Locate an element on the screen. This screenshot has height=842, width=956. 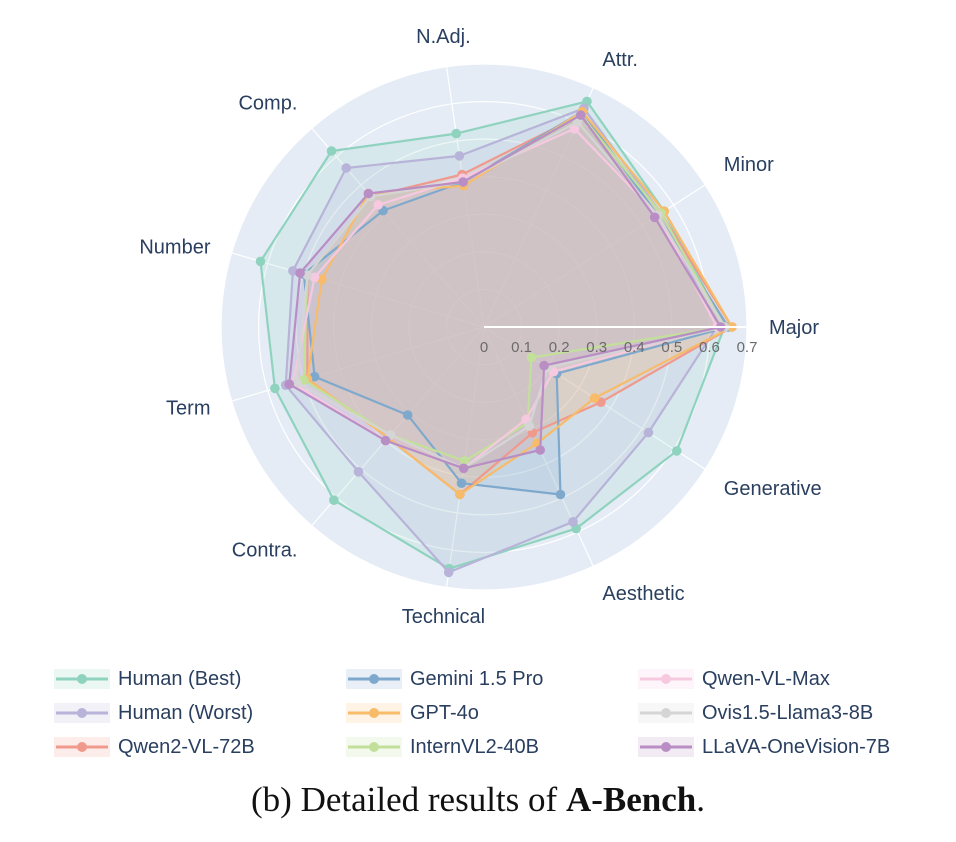
axis-label: N.Adj. is located at coordinates (443, 37).